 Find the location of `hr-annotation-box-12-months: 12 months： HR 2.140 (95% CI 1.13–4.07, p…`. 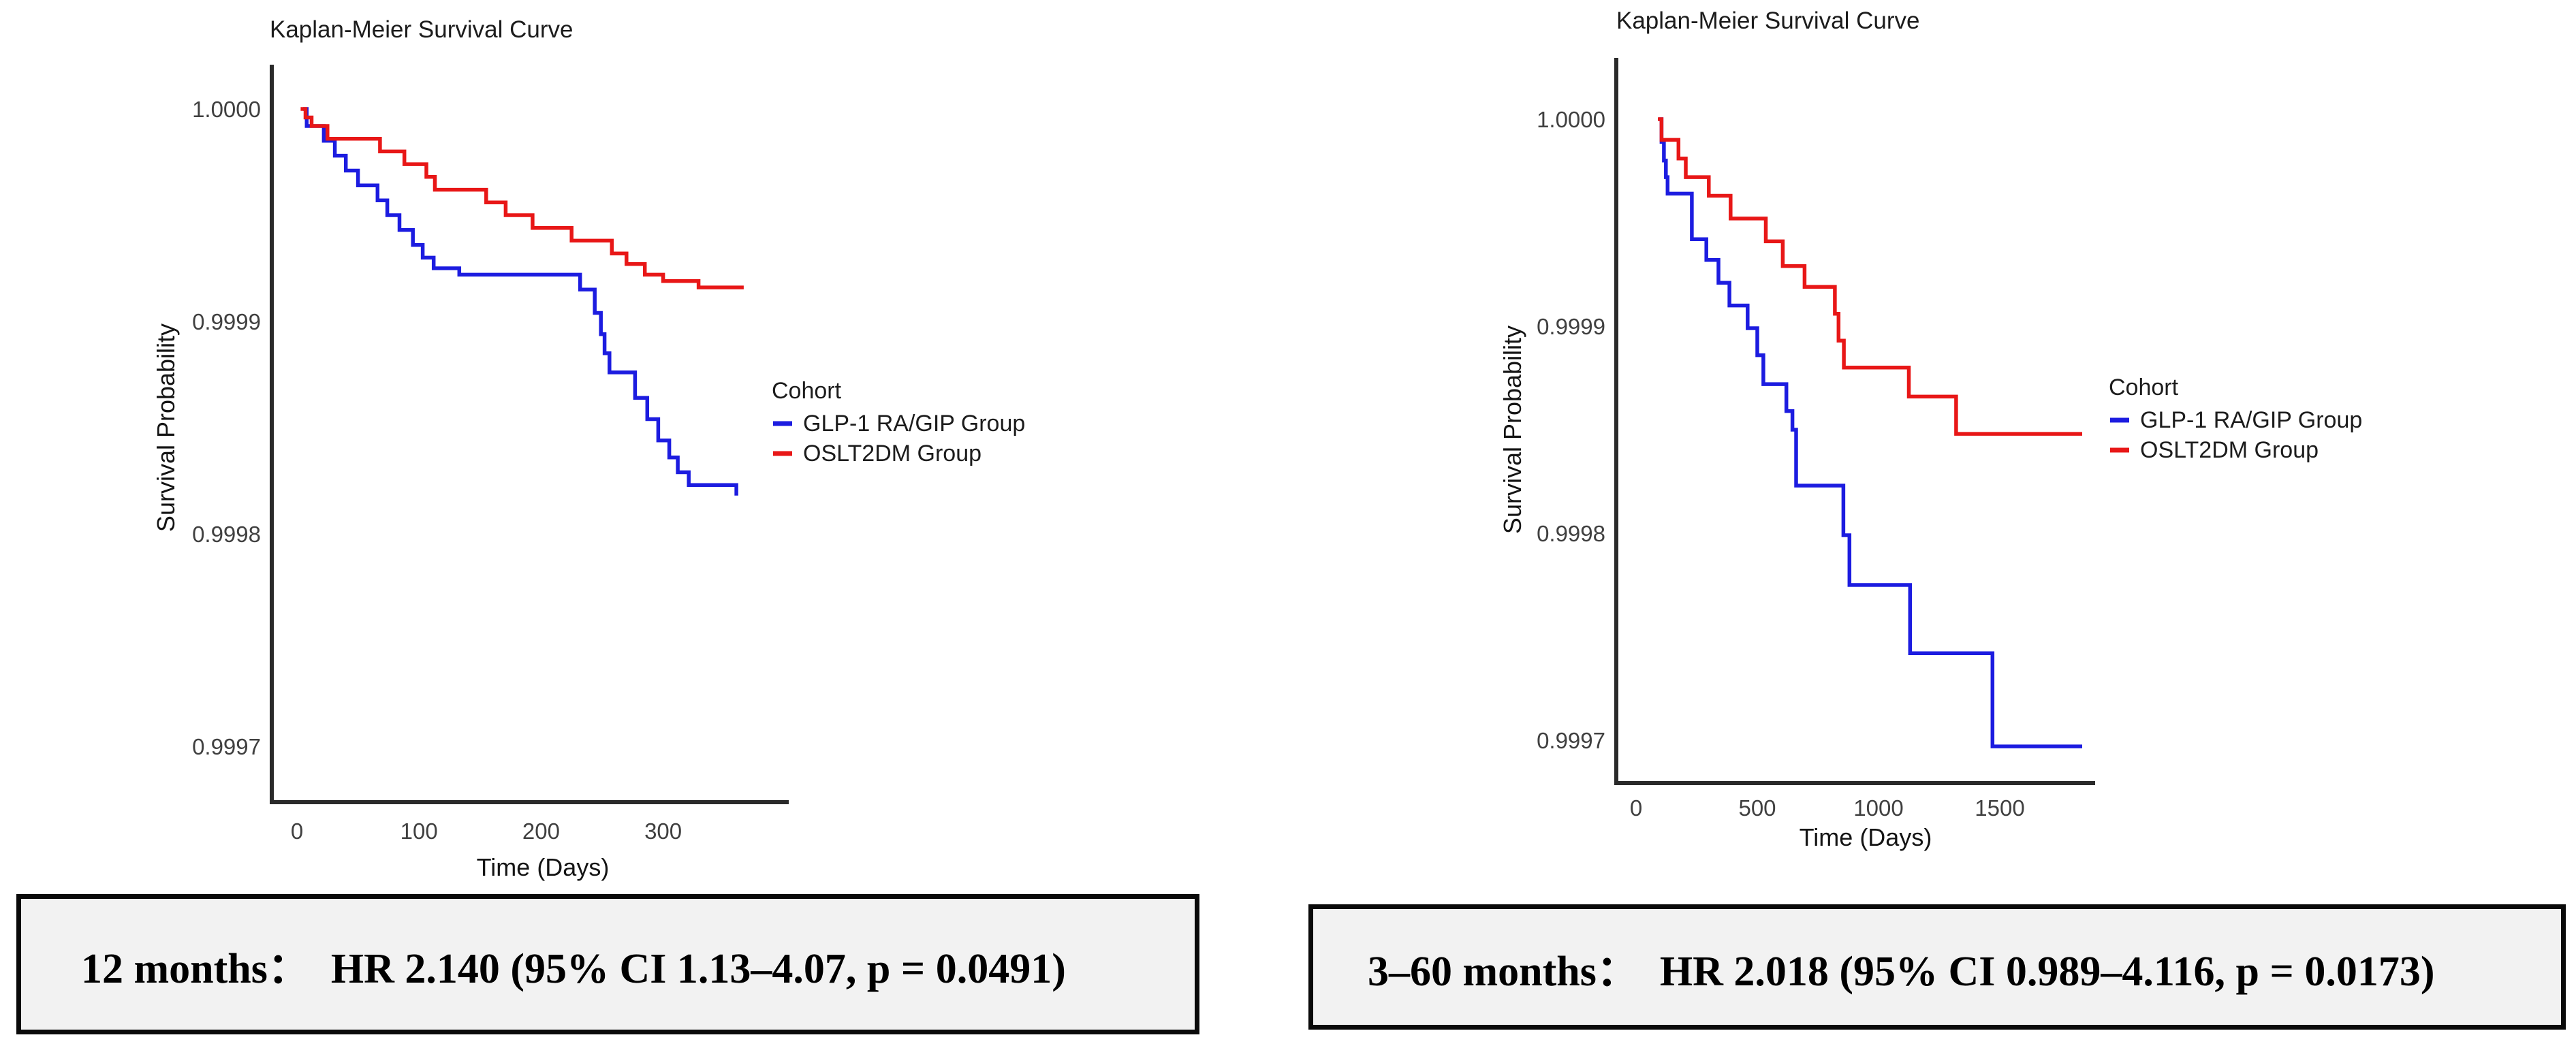

hr-annotation-box-12-months: 12 months： HR 2.140 (95% CI 1.13–4.07, p… is located at coordinates (607, 964).